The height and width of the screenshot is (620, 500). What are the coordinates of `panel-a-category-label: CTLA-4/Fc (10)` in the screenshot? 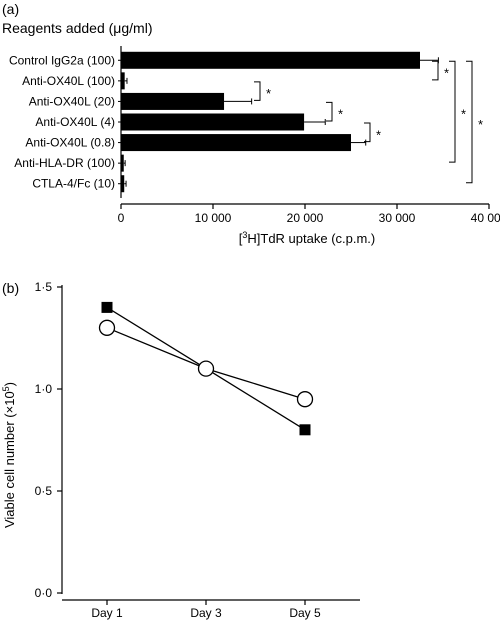 It's located at (73, 184).